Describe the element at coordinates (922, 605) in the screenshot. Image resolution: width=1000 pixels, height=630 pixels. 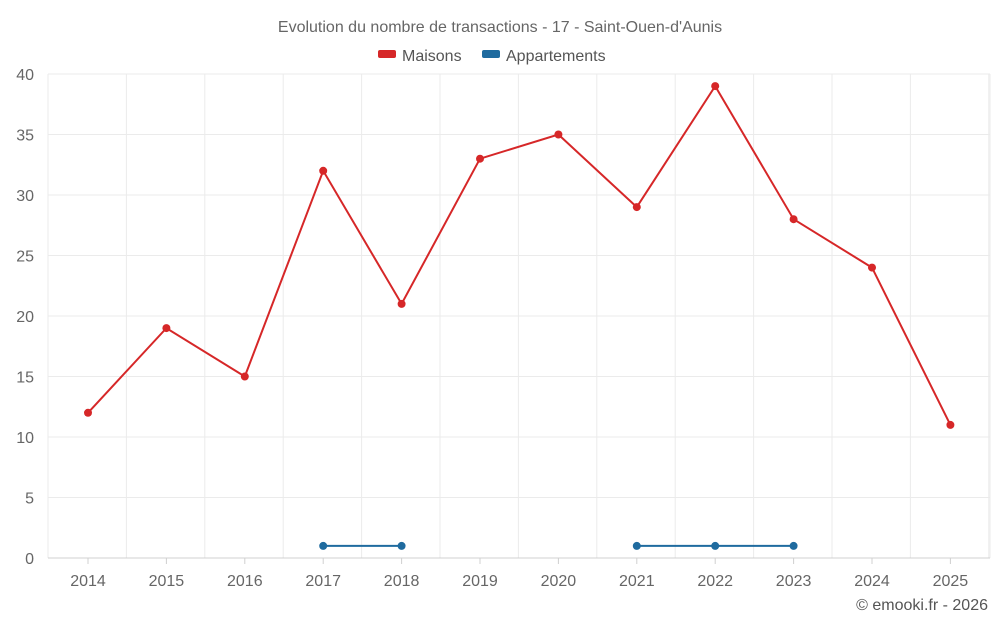
I see `credit-text: © emooki.fr - 2026` at that location.